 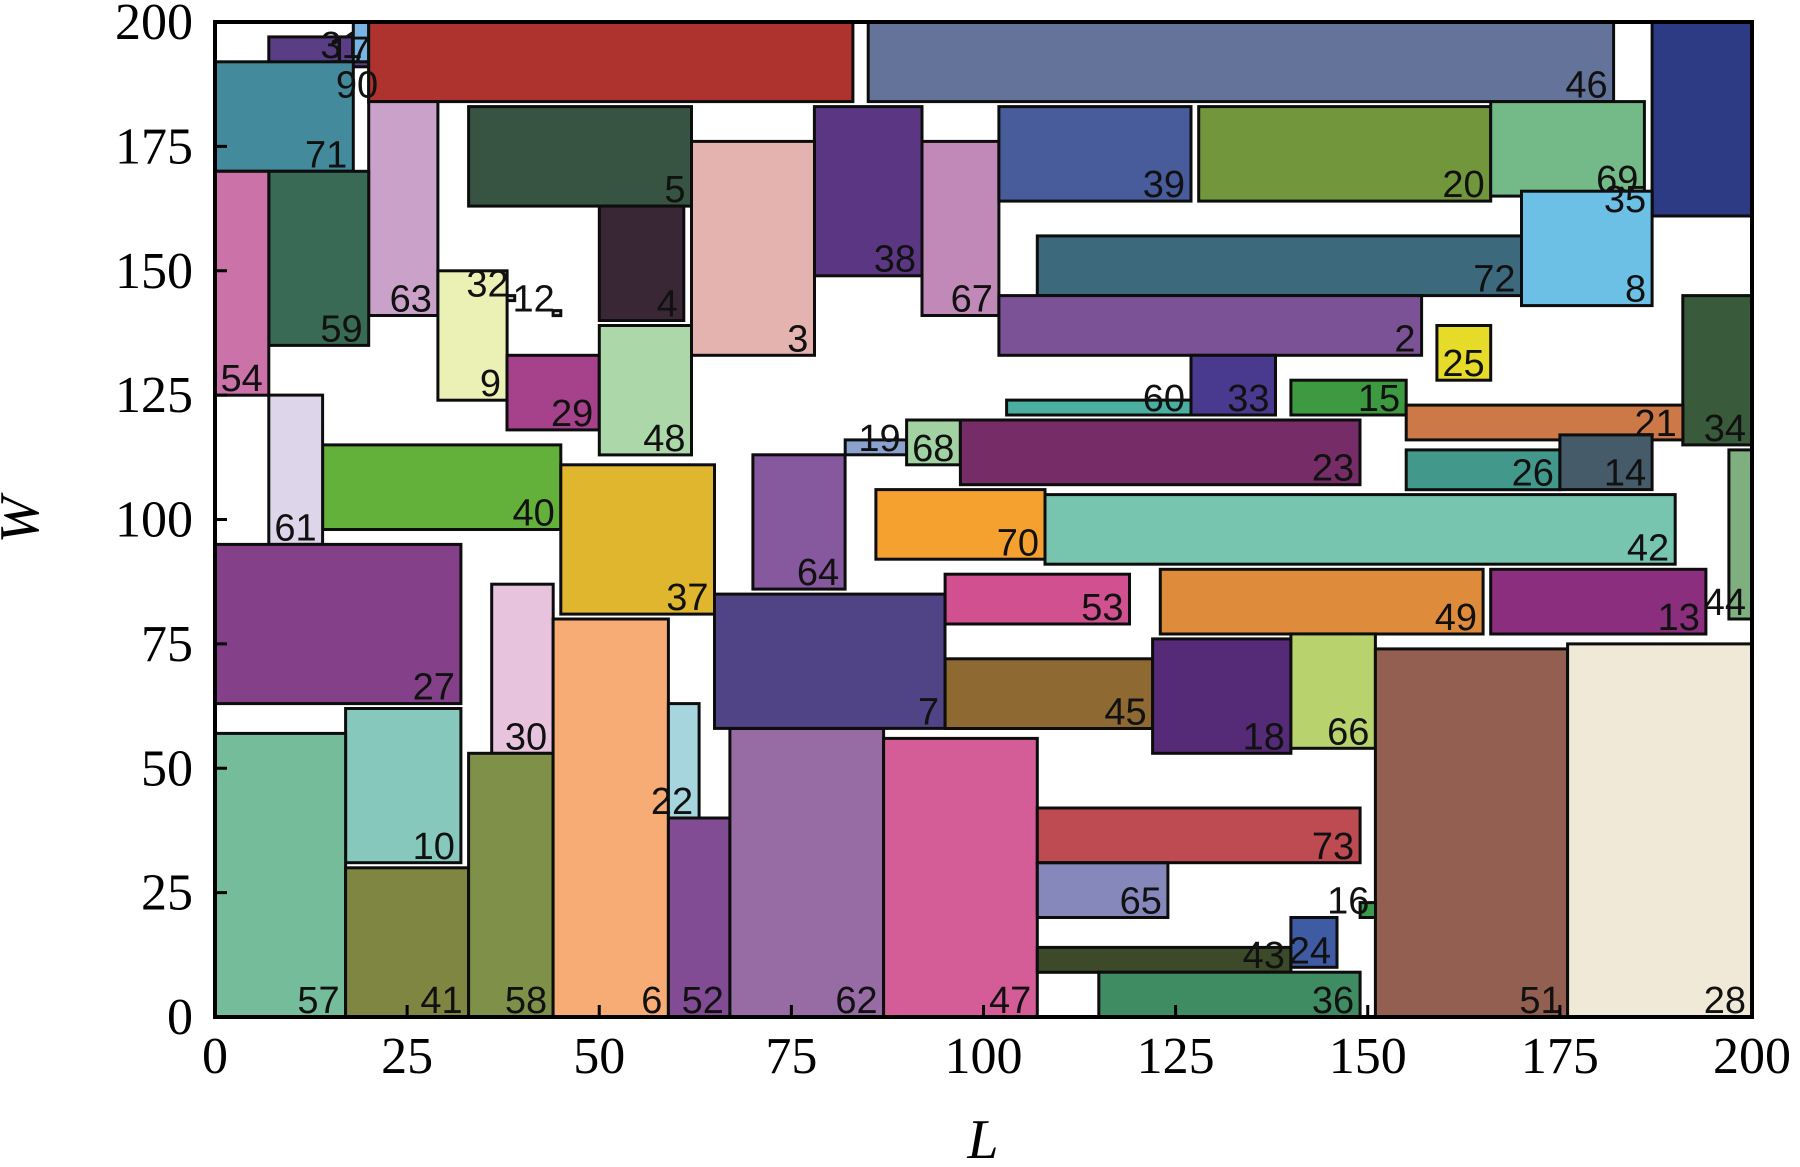 I want to click on rectangle-label-21: 21, so click(x=1656, y=424).